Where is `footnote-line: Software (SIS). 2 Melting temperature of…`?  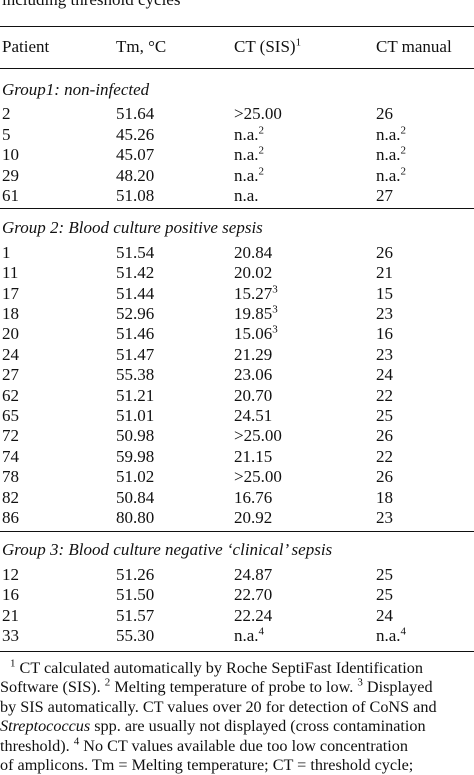
footnote-line: Software (SIS). 2 Melting temperature of… is located at coordinates (237, 687).